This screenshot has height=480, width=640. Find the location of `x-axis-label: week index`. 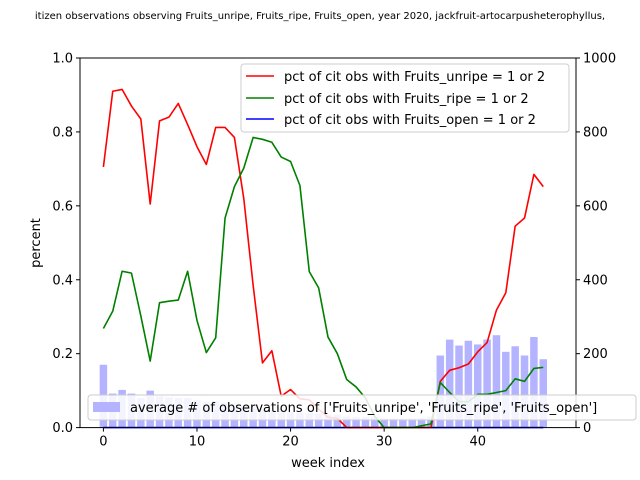

x-axis-label: week index is located at coordinates (328, 463).